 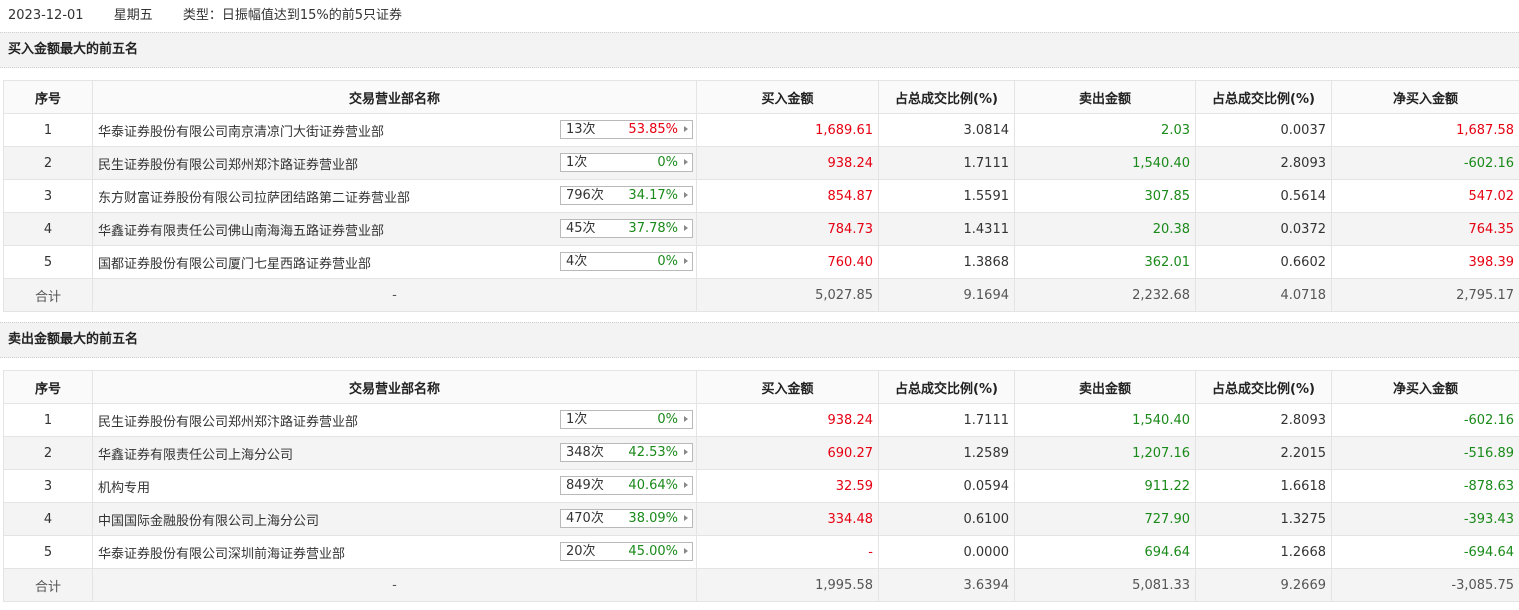 What do you see at coordinates (577, 261) in the screenshot?
I see `appearance-count: 4次` at bounding box center [577, 261].